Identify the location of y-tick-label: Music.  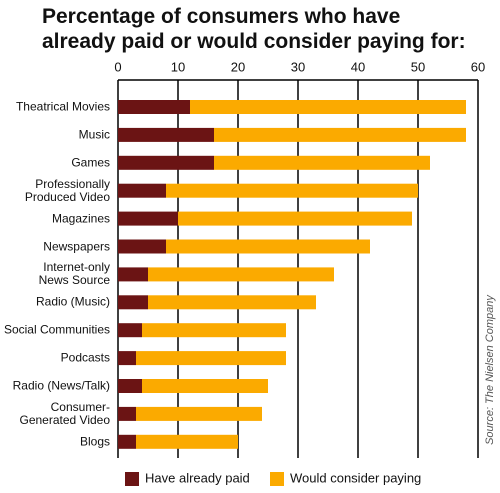
(94, 134).